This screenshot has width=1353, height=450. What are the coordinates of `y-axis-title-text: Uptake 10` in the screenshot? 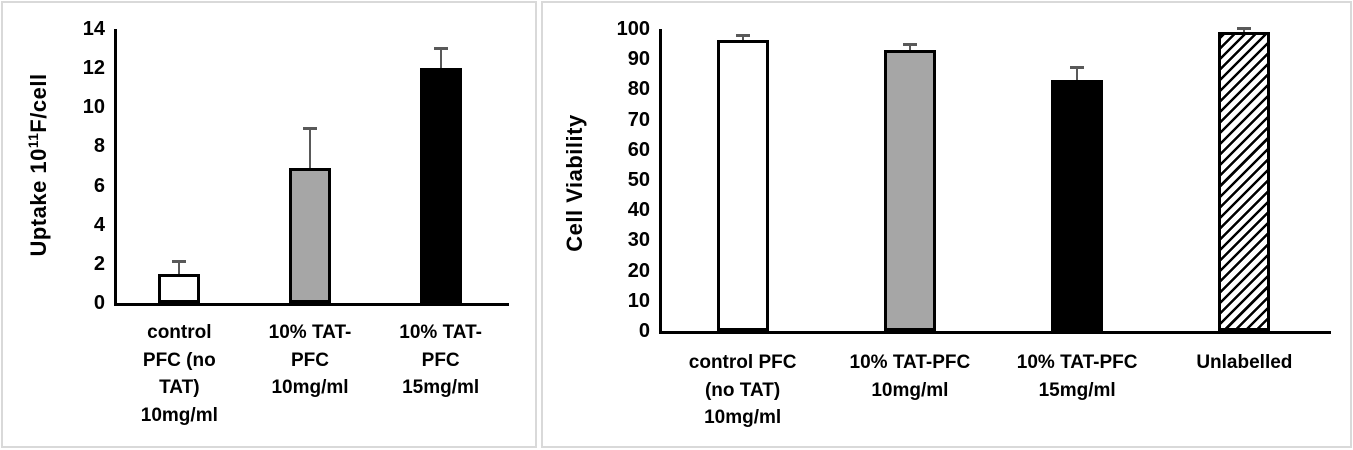 It's located at (39, 202).